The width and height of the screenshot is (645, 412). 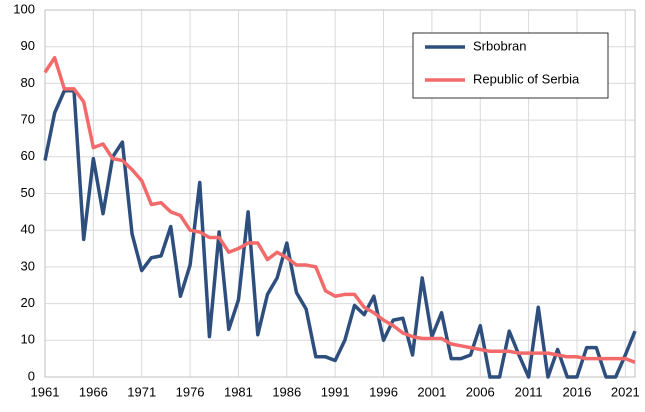 I want to click on x-tick-label: 1966, so click(x=93, y=391).